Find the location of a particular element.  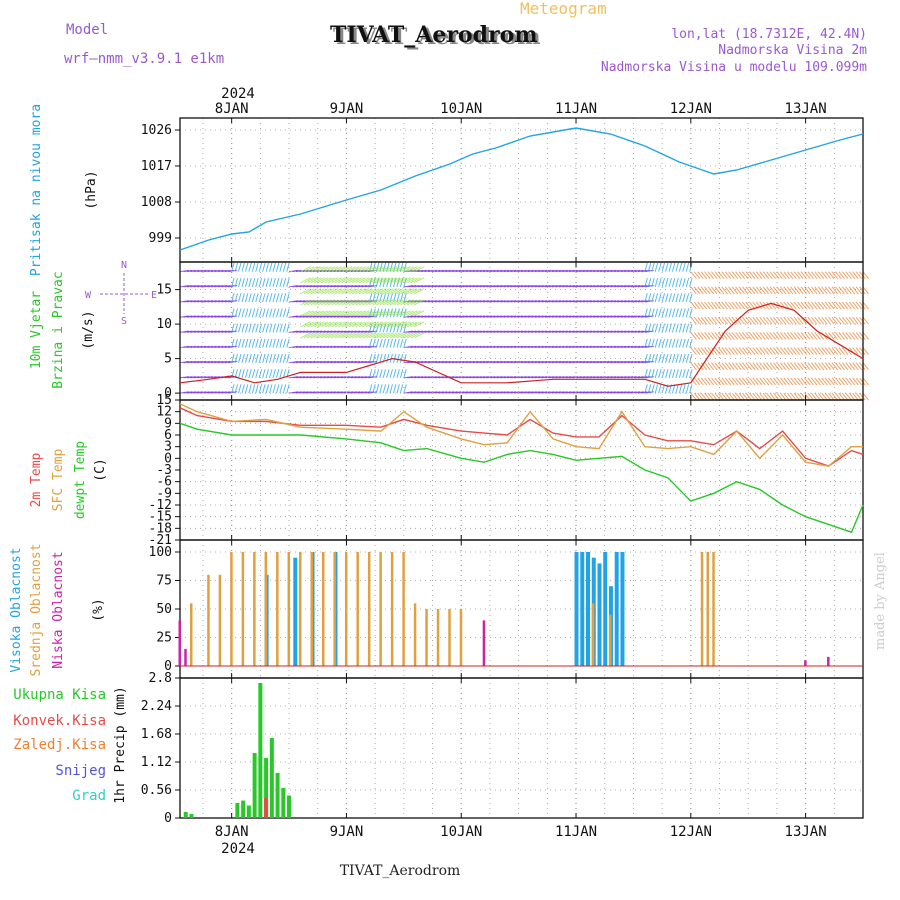

x-tick-bottom: 11JAN is located at coordinates (576, 832).